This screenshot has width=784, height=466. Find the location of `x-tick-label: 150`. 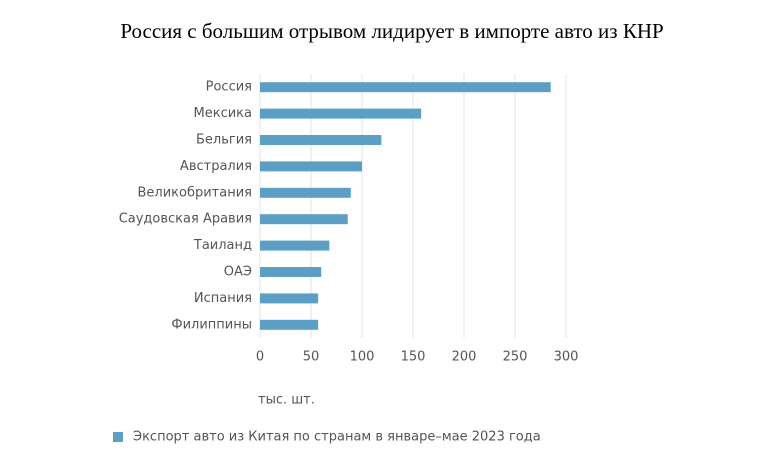

x-tick-label: 150 is located at coordinates (413, 357).